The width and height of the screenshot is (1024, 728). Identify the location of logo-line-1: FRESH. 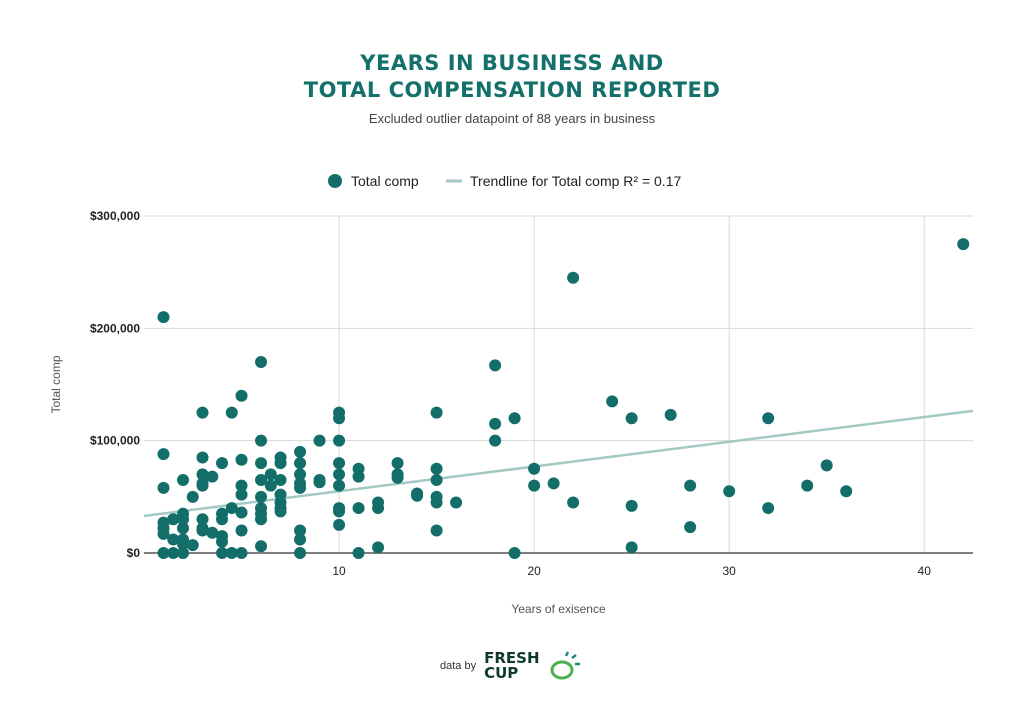
(512, 658).